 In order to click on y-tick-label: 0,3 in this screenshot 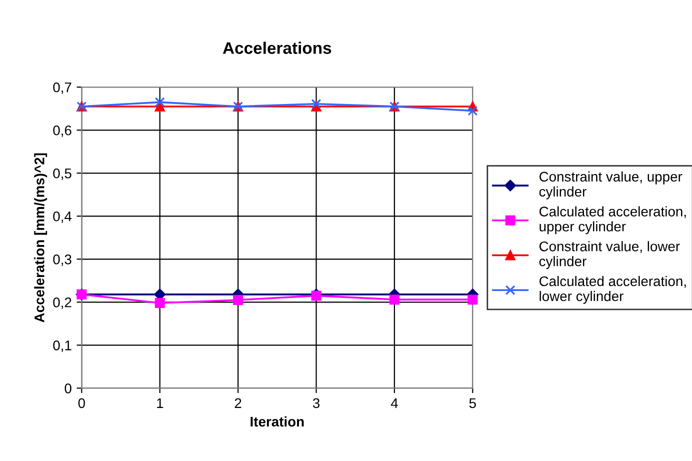, I will do `click(62, 260)`.